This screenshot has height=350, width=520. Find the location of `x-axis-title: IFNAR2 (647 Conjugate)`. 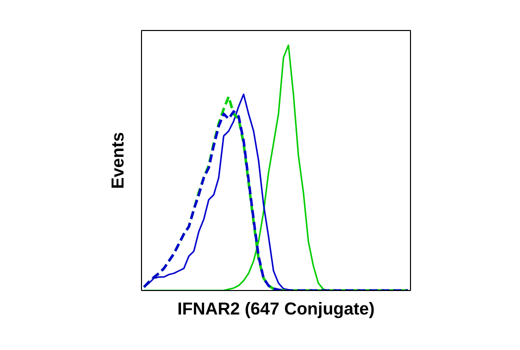

x-axis-title: IFNAR2 (647 Conjugate) is located at coordinates (276, 308).